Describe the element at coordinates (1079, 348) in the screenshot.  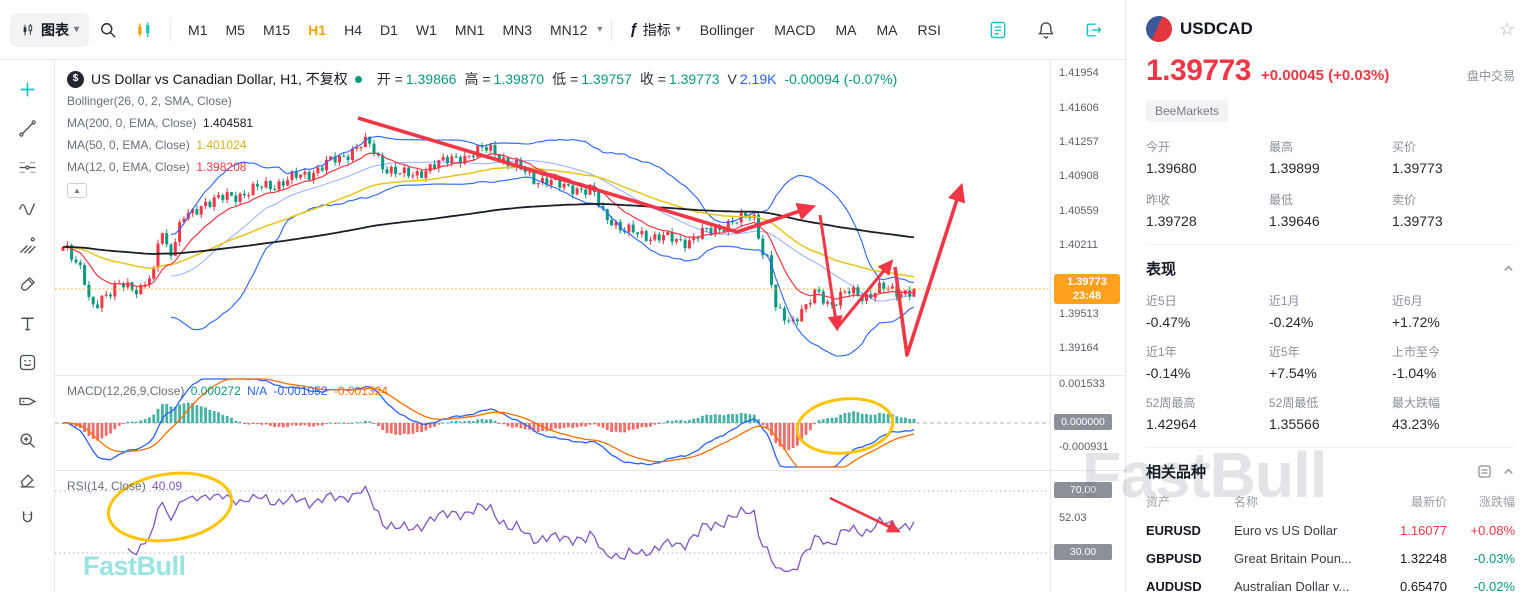
I see `price-axis-label: 1.39164` at that location.